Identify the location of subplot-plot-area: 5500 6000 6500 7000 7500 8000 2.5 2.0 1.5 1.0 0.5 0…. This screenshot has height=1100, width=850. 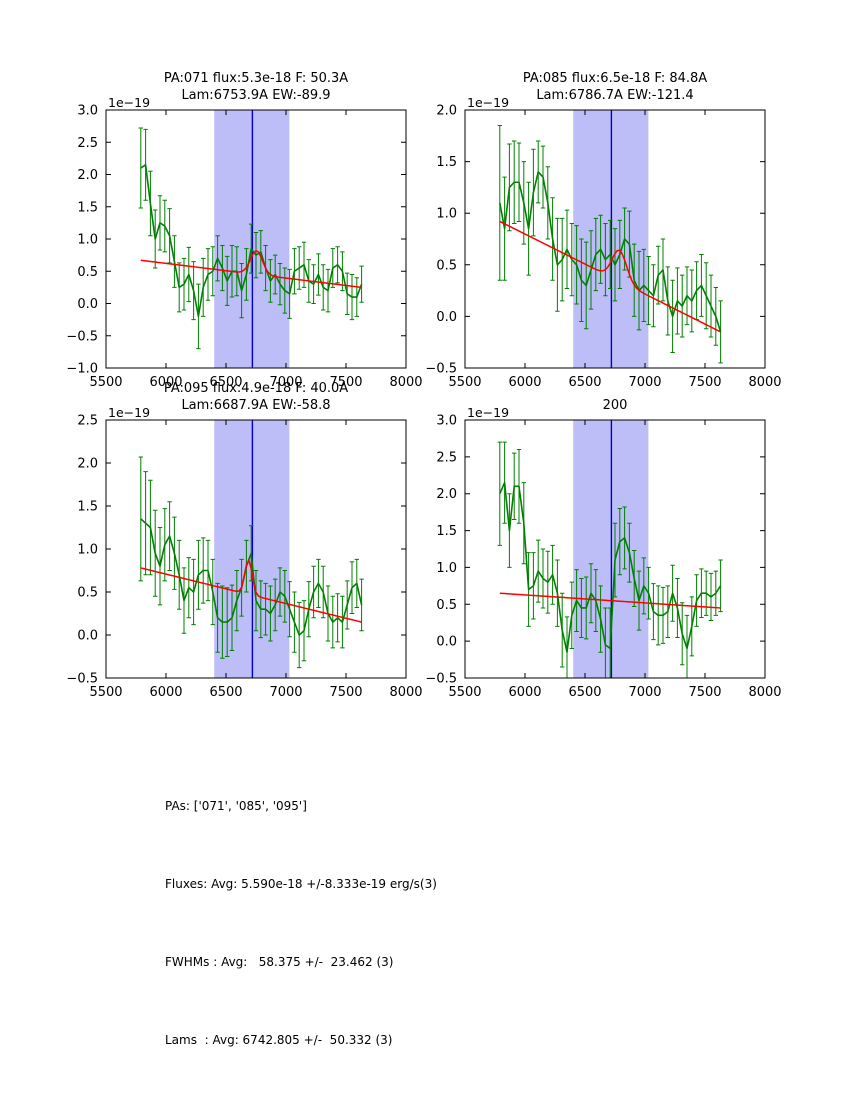
(244, 553).